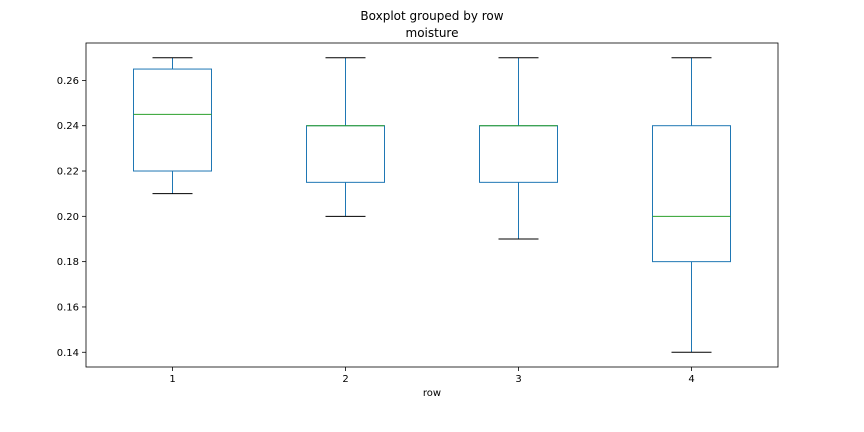 This screenshot has width=864, height=432. I want to click on x-axis: 1 2 3 4, so click(432, 376).